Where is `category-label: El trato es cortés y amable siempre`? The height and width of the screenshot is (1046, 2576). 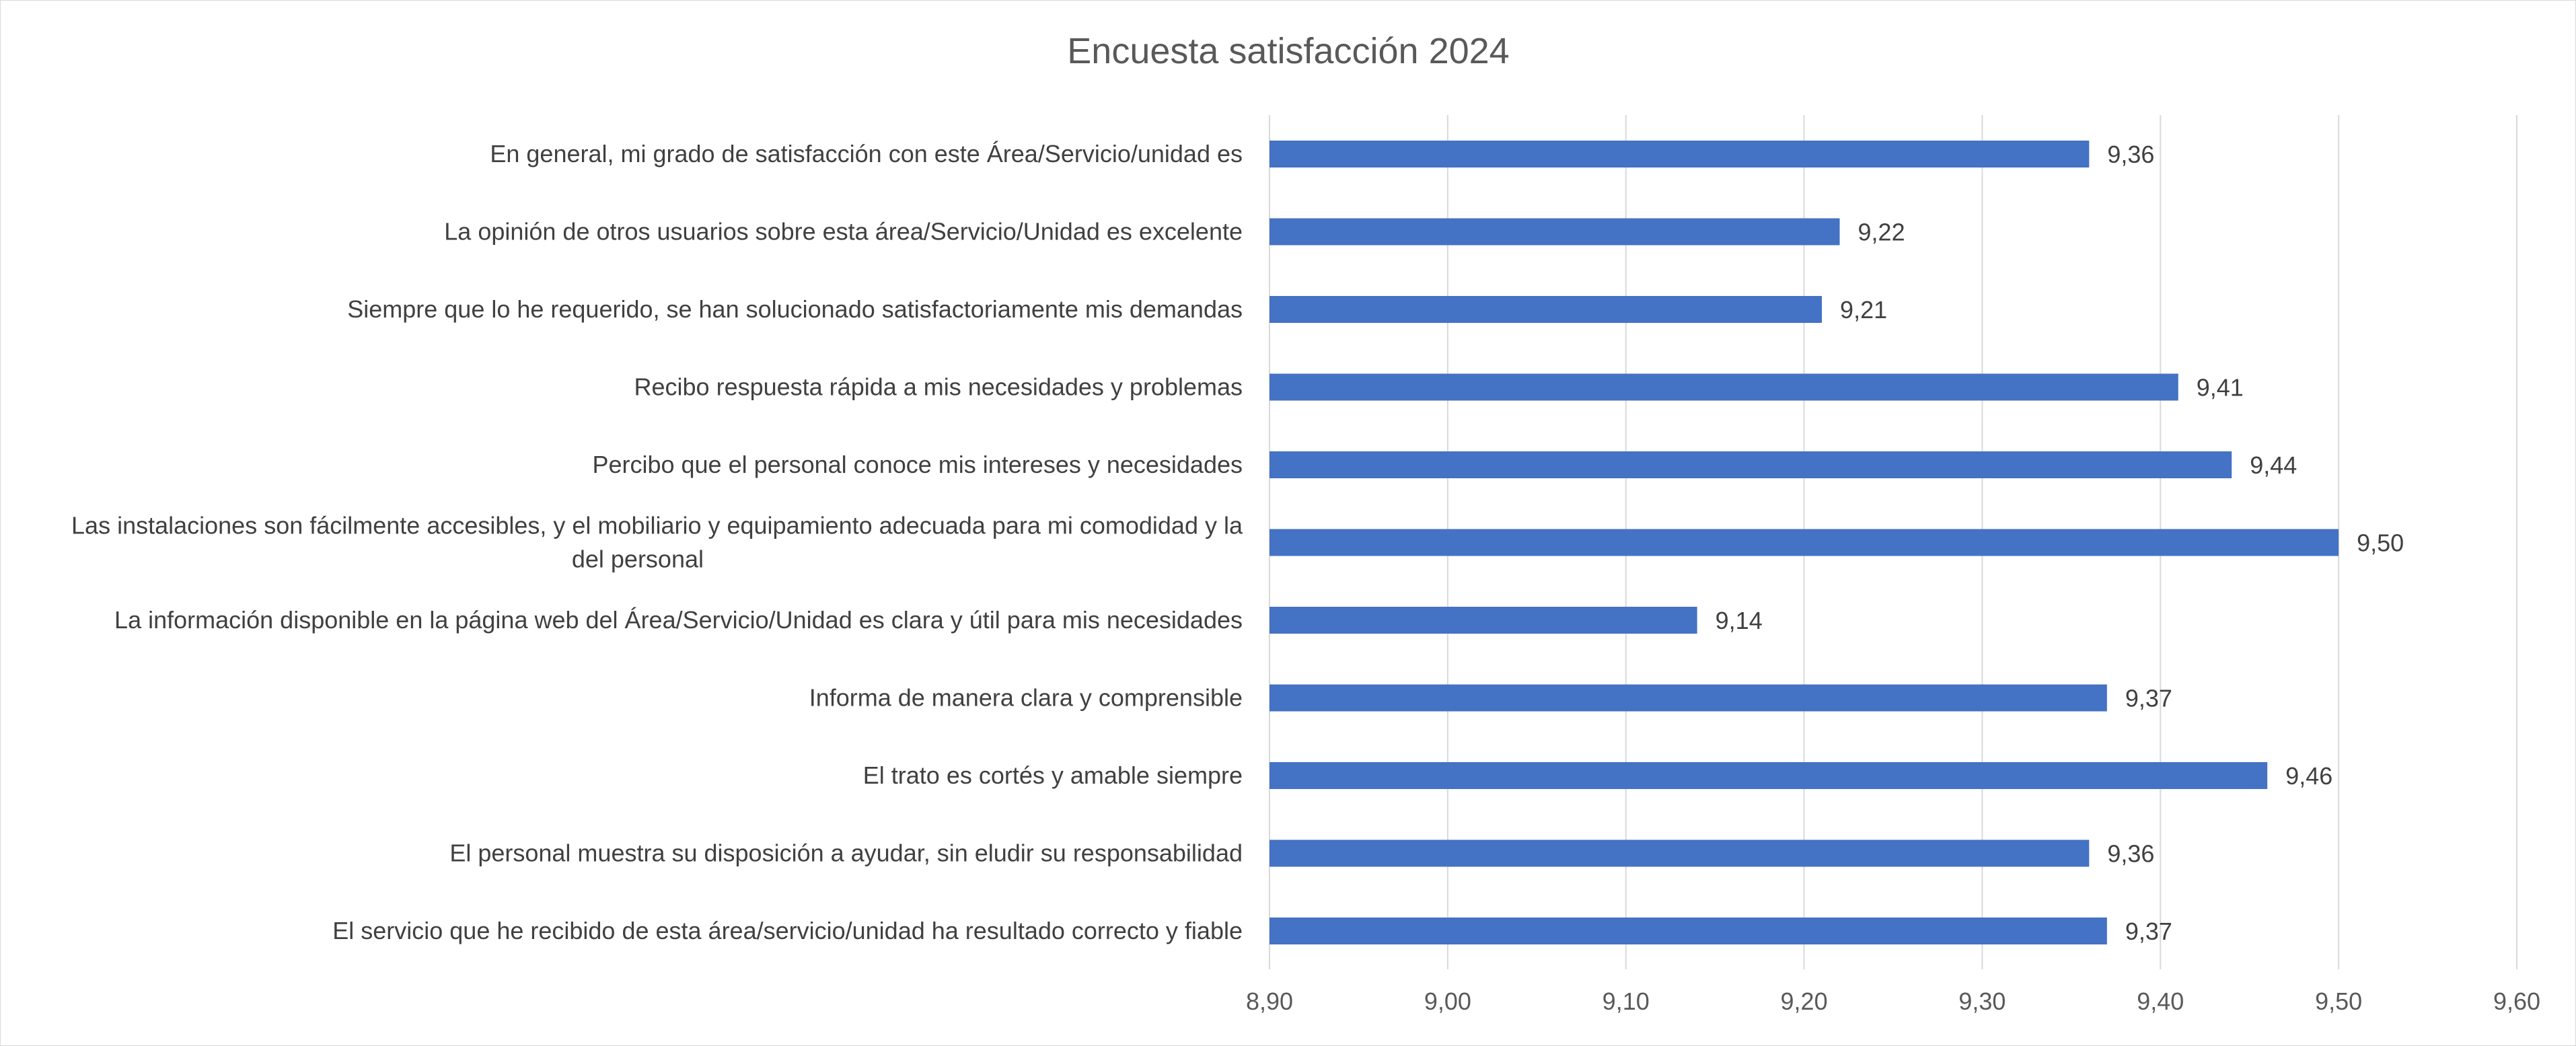 category-label: El trato es cortés y amable siempre is located at coordinates (1053, 775).